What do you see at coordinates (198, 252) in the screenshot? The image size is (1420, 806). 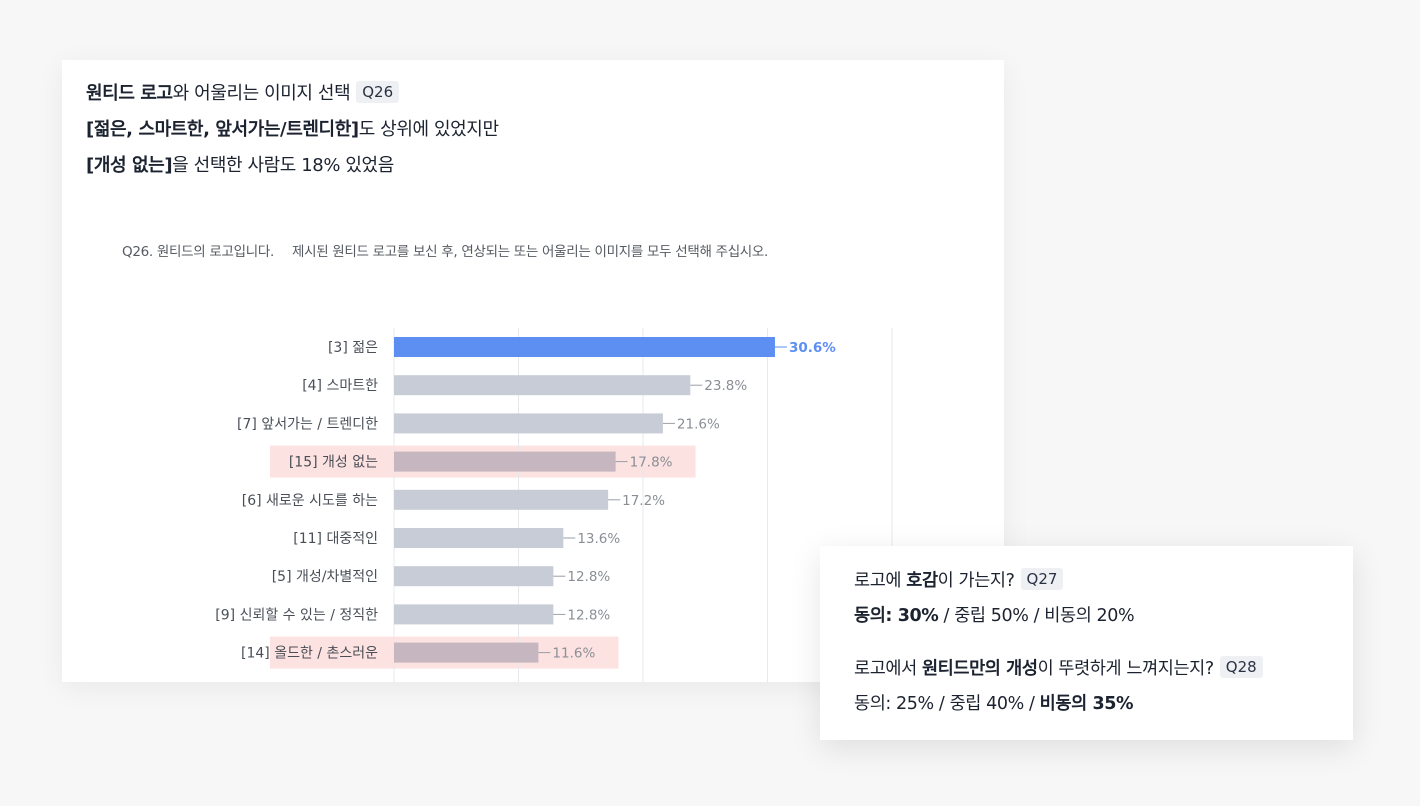 I see `question-label: Q26. 원티드의 로고입니다.` at bounding box center [198, 252].